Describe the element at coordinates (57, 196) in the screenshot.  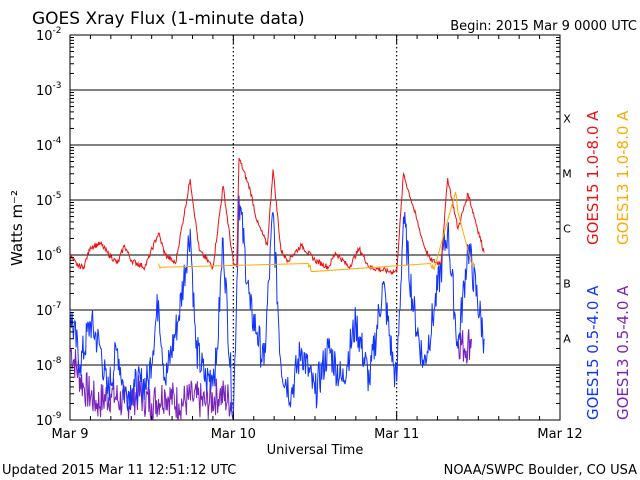
I see `y-tick-label-exponent: -5` at that location.